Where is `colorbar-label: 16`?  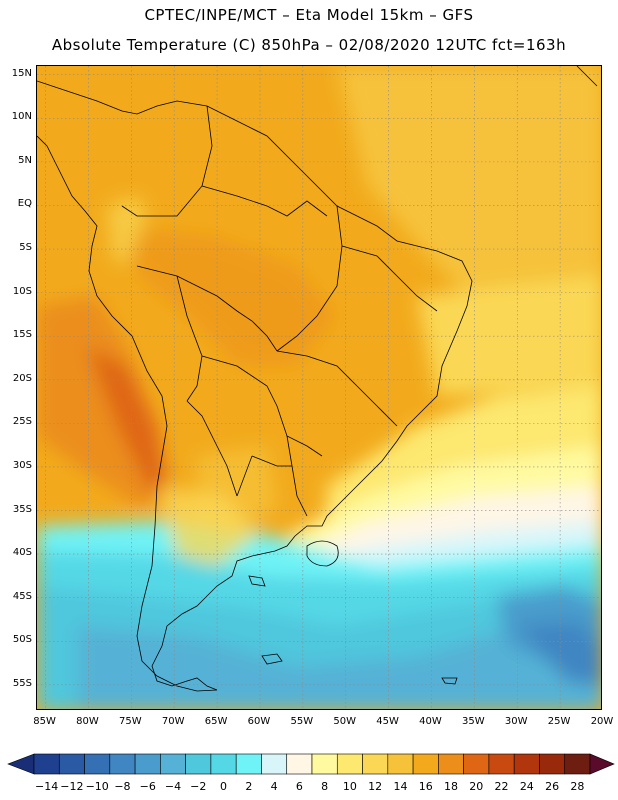 colorbar-label: 16 is located at coordinates (425, 786).